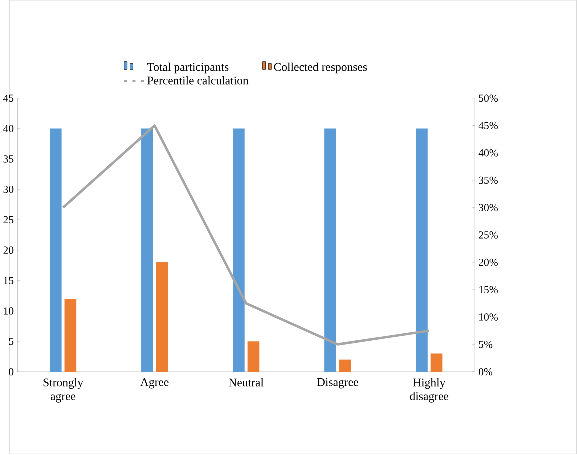 The width and height of the screenshot is (577, 455). Describe the element at coordinates (9, 312) in the screenshot. I see `y-tick-label: 10` at that location.